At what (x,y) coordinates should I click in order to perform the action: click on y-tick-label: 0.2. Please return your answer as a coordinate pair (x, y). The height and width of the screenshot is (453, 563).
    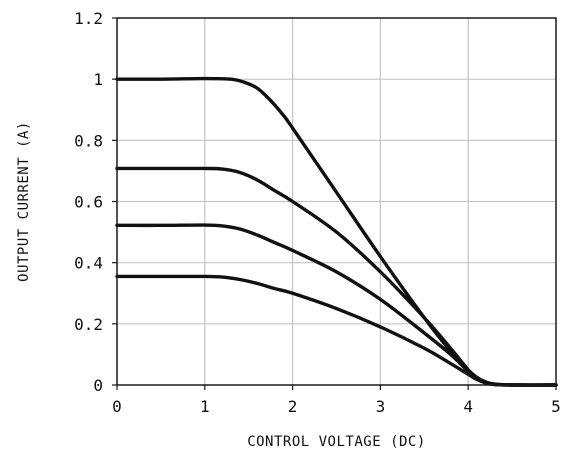
    Looking at the image, I should click on (88, 324).